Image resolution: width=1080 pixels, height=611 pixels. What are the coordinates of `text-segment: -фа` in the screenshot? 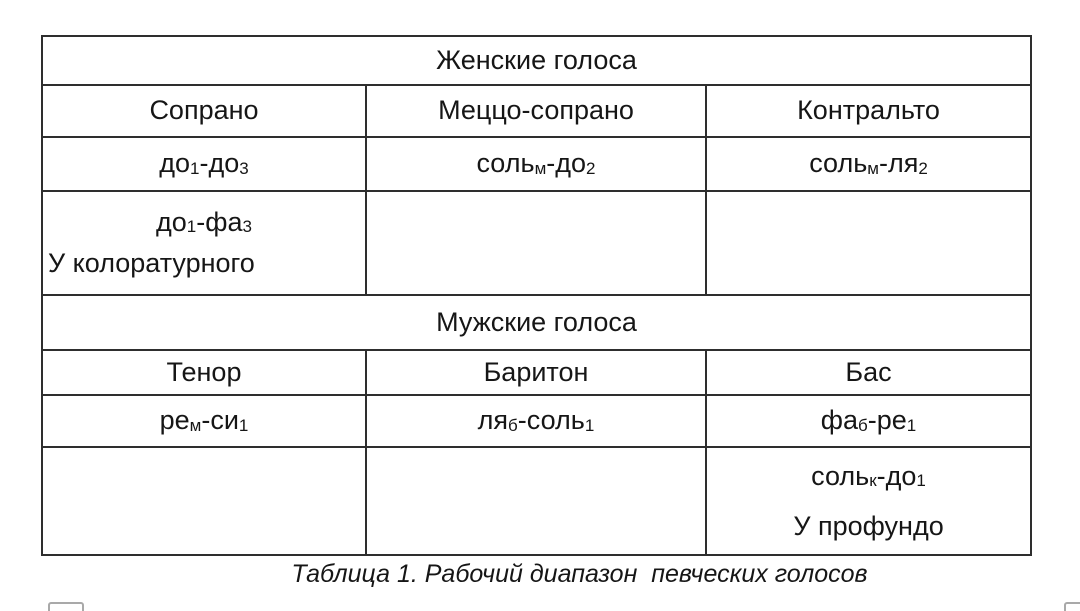 It's located at (219, 222).